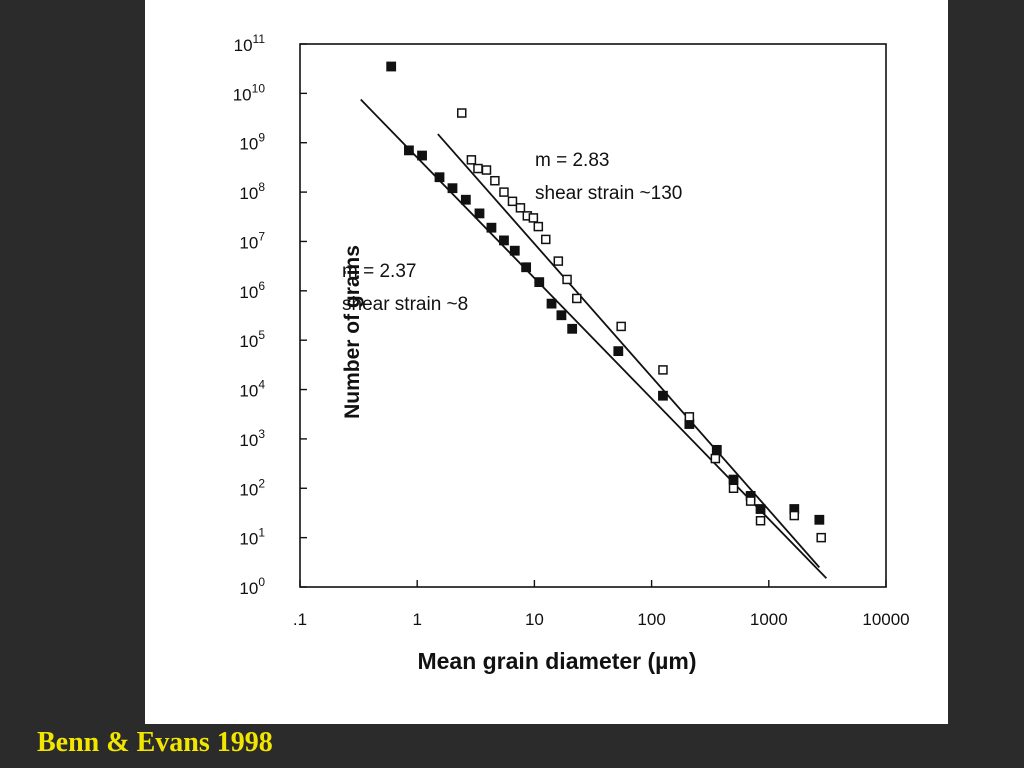  I want to click on y-tick-exponent: 10, so click(259, 88).